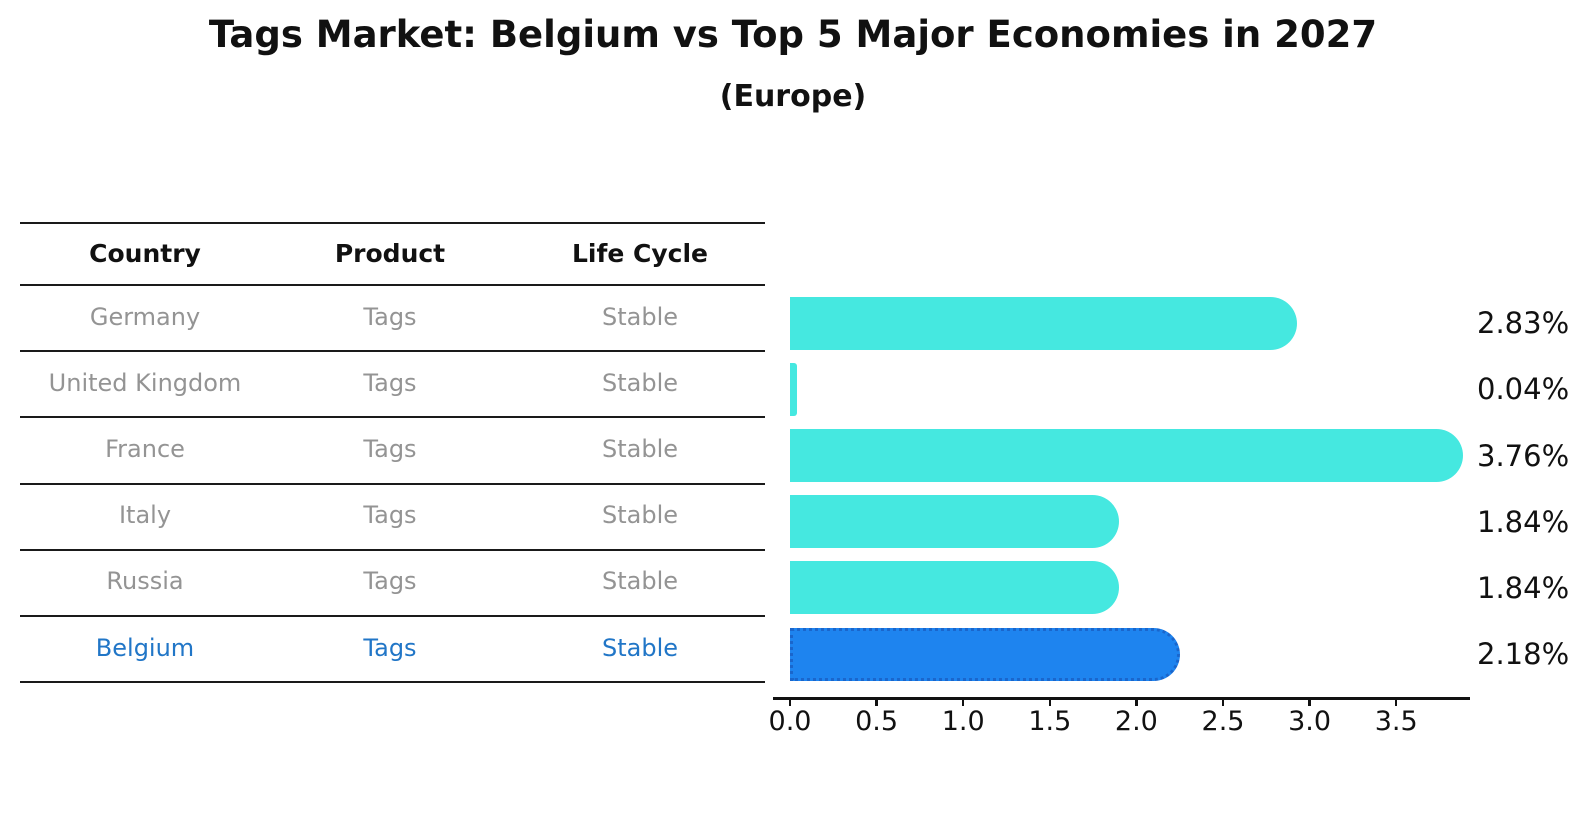 Image resolution: width=1586 pixels, height=823 pixels. Describe the element at coordinates (145, 449) in the screenshot. I see `table-cell-country: France` at that location.